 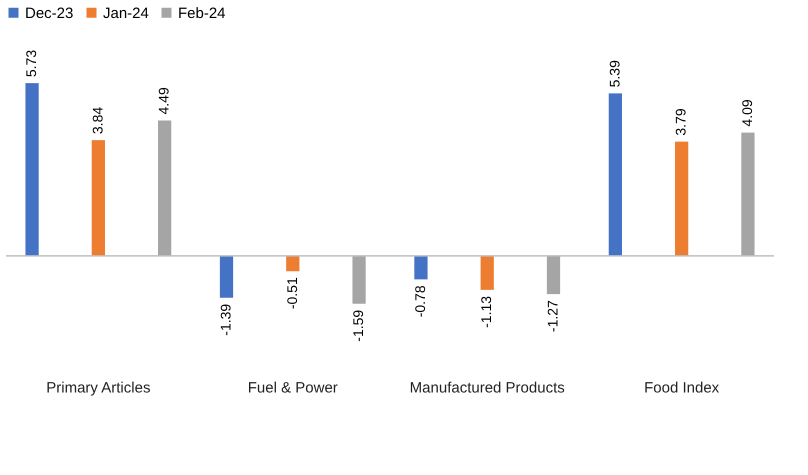 What do you see at coordinates (614, 74) in the screenshot?
I see `data-label: 5.39` at bounding box center [614, 74].